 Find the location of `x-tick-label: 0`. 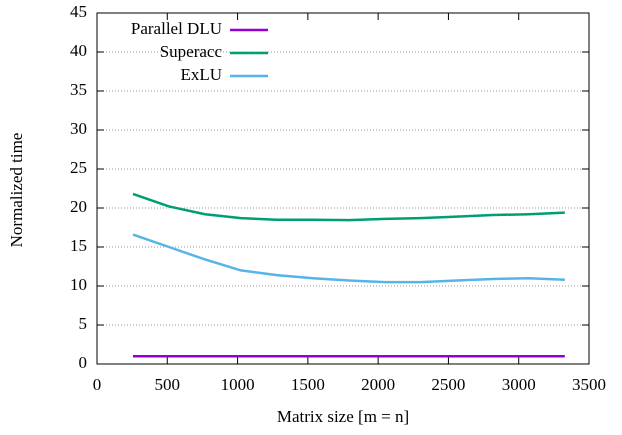

x-tick-label: 0 is located at coordinates (97, 384).